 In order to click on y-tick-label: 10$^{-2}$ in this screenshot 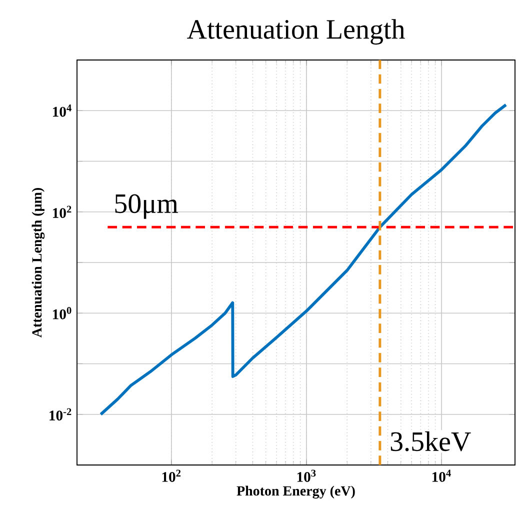, I will do `click(61, 414)`.